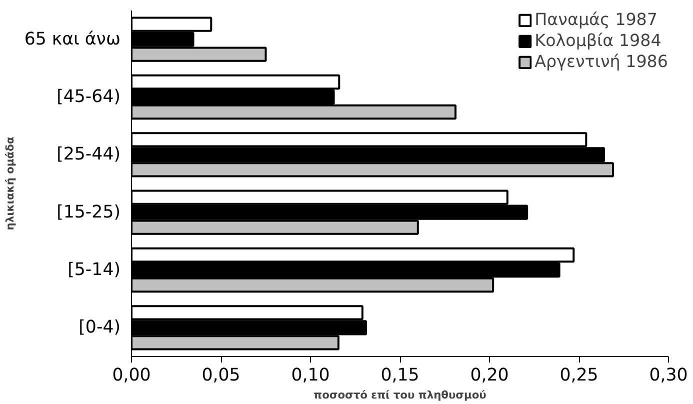 The width and height of the screenshot is (693, 404). What do you see at coordinates (598, 40) in the screenshot?
I see `legend-label: Κολομβία 1984` at bounding box center [598, 40].